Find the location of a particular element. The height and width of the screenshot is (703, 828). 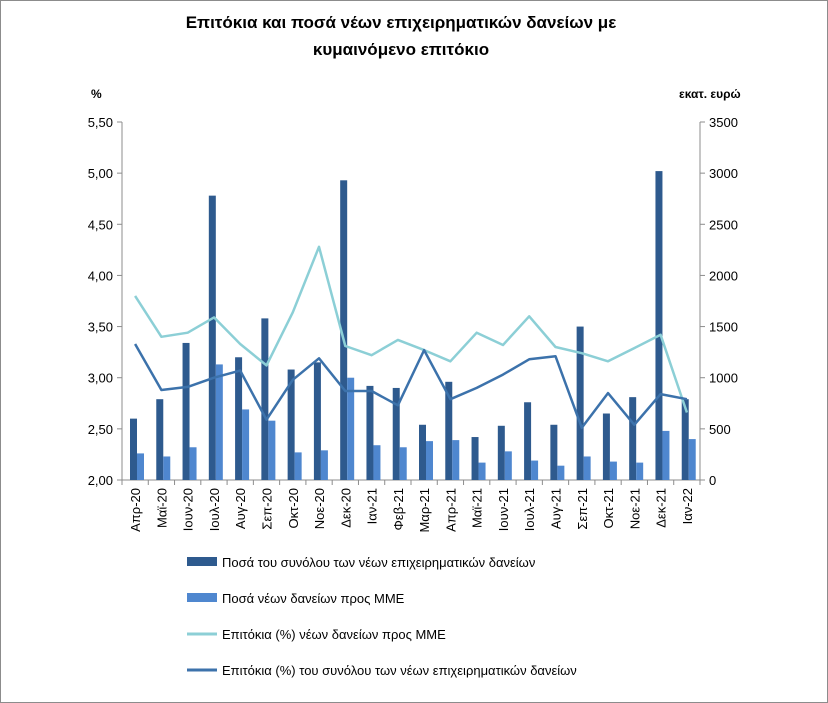

x-tick-label: Μαϊ-20 is located at coordinates (161, 508).